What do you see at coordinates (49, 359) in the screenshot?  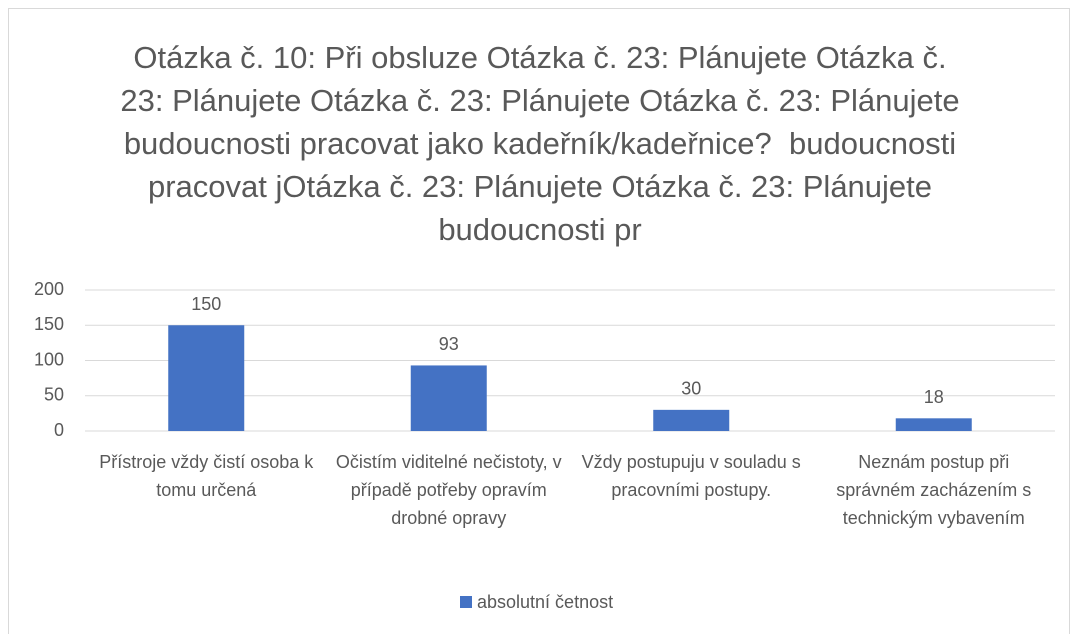 I see `y-tick-label: 100` at bounding box center [49, 359].